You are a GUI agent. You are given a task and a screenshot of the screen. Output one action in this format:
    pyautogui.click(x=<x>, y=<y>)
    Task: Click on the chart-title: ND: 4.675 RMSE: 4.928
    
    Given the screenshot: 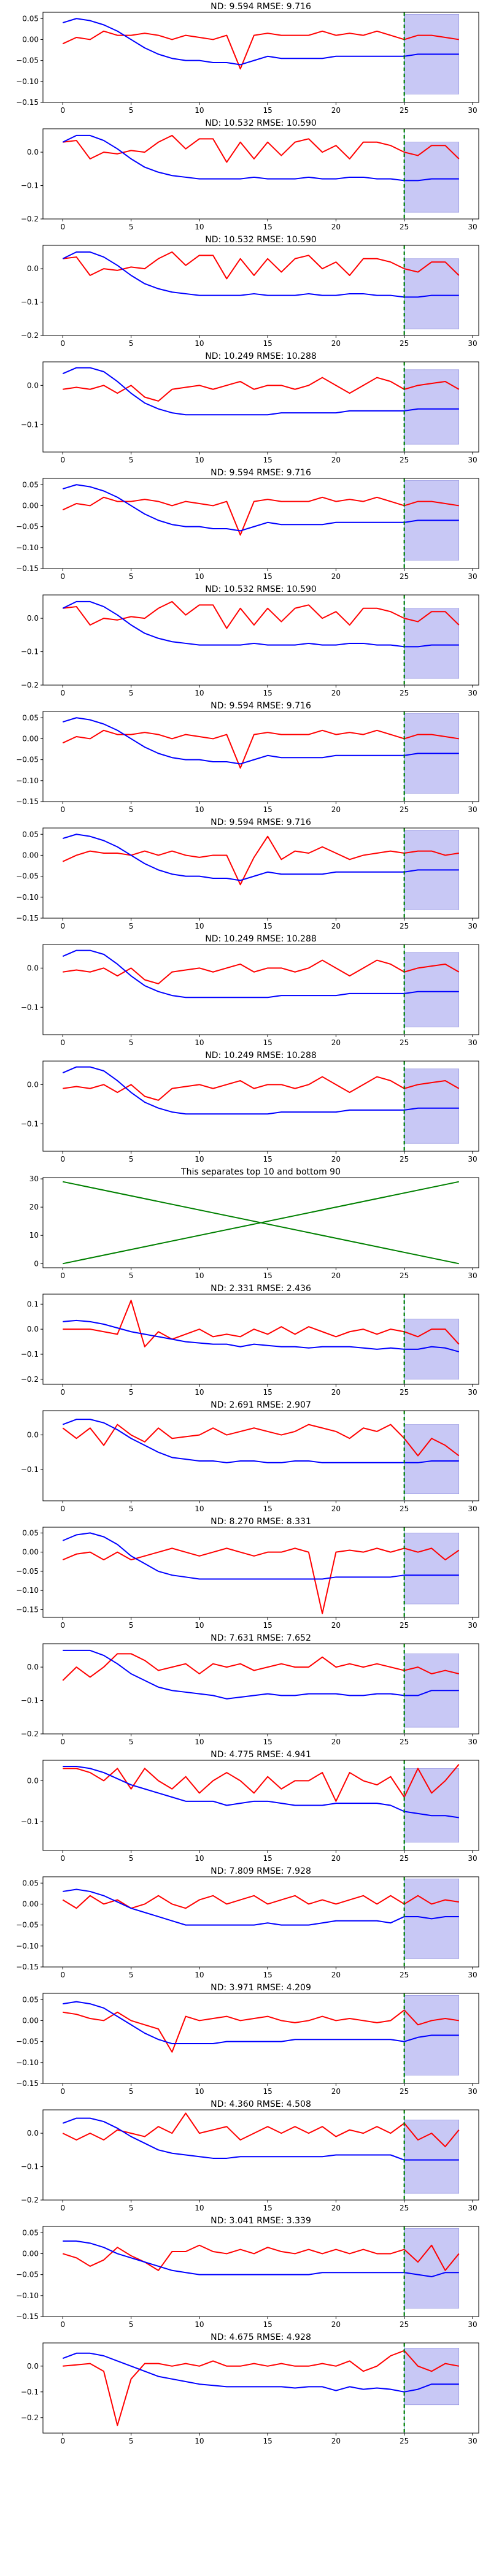 What is the action you would take?
    pyautogui.click(x=261, y=2337)
    